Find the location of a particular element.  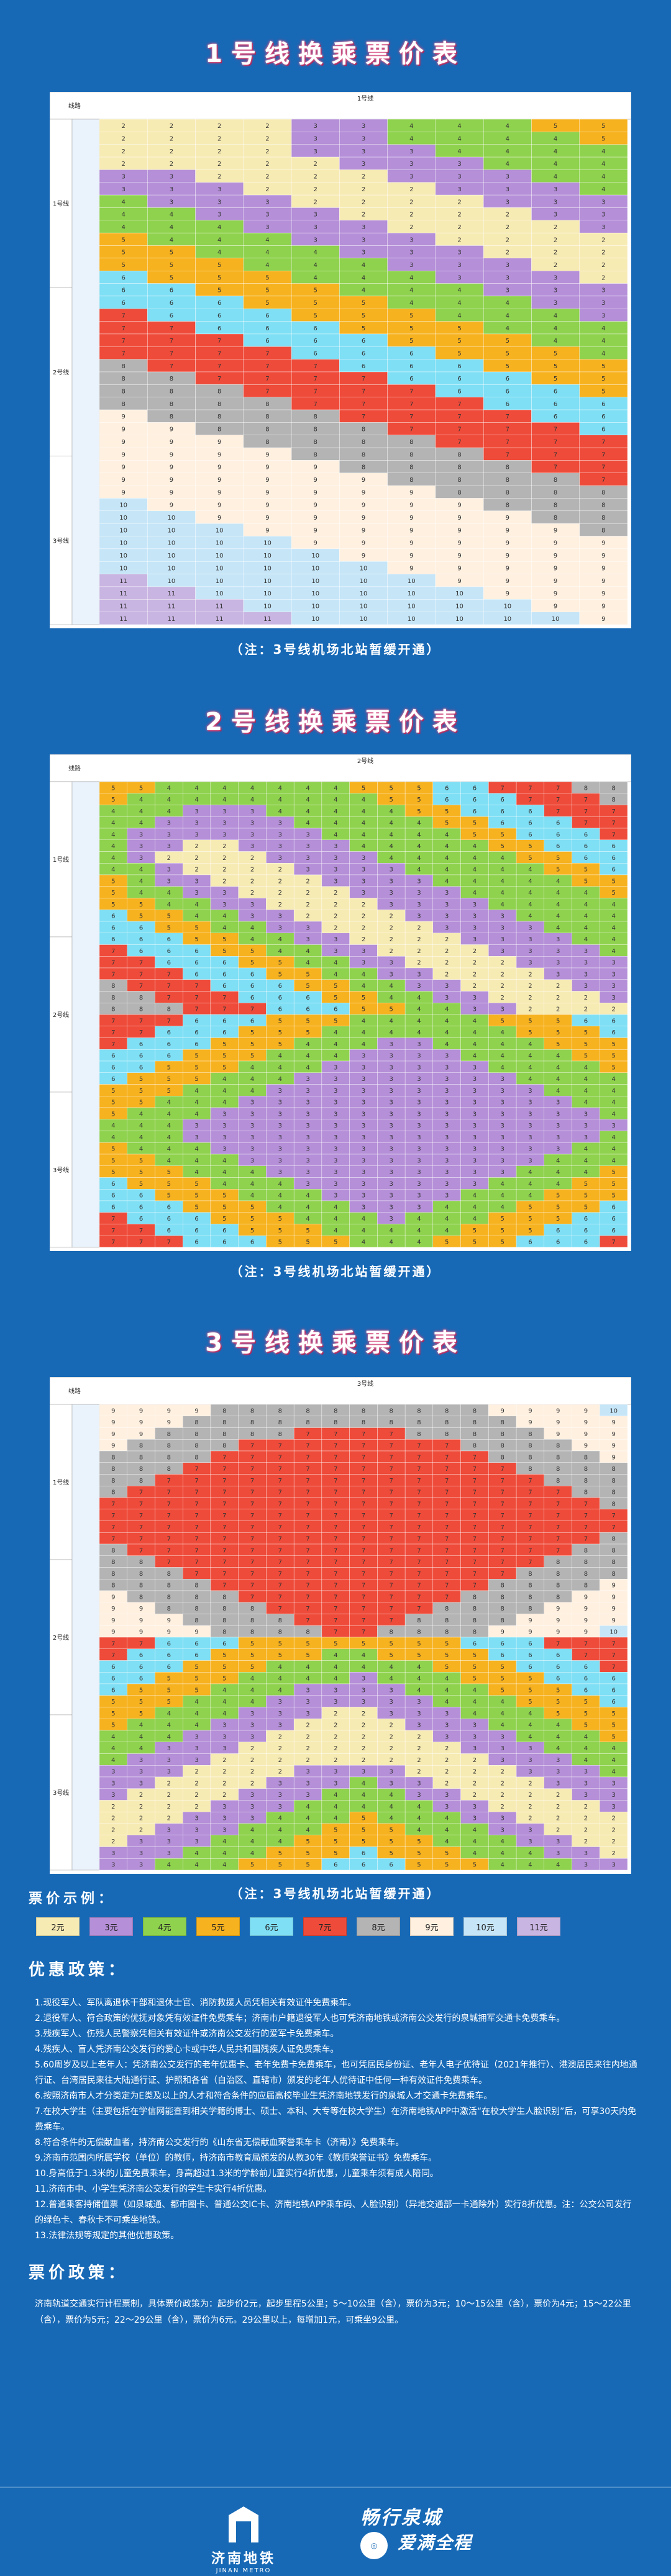

row-group-cell is located at coordinates (61, 1169).